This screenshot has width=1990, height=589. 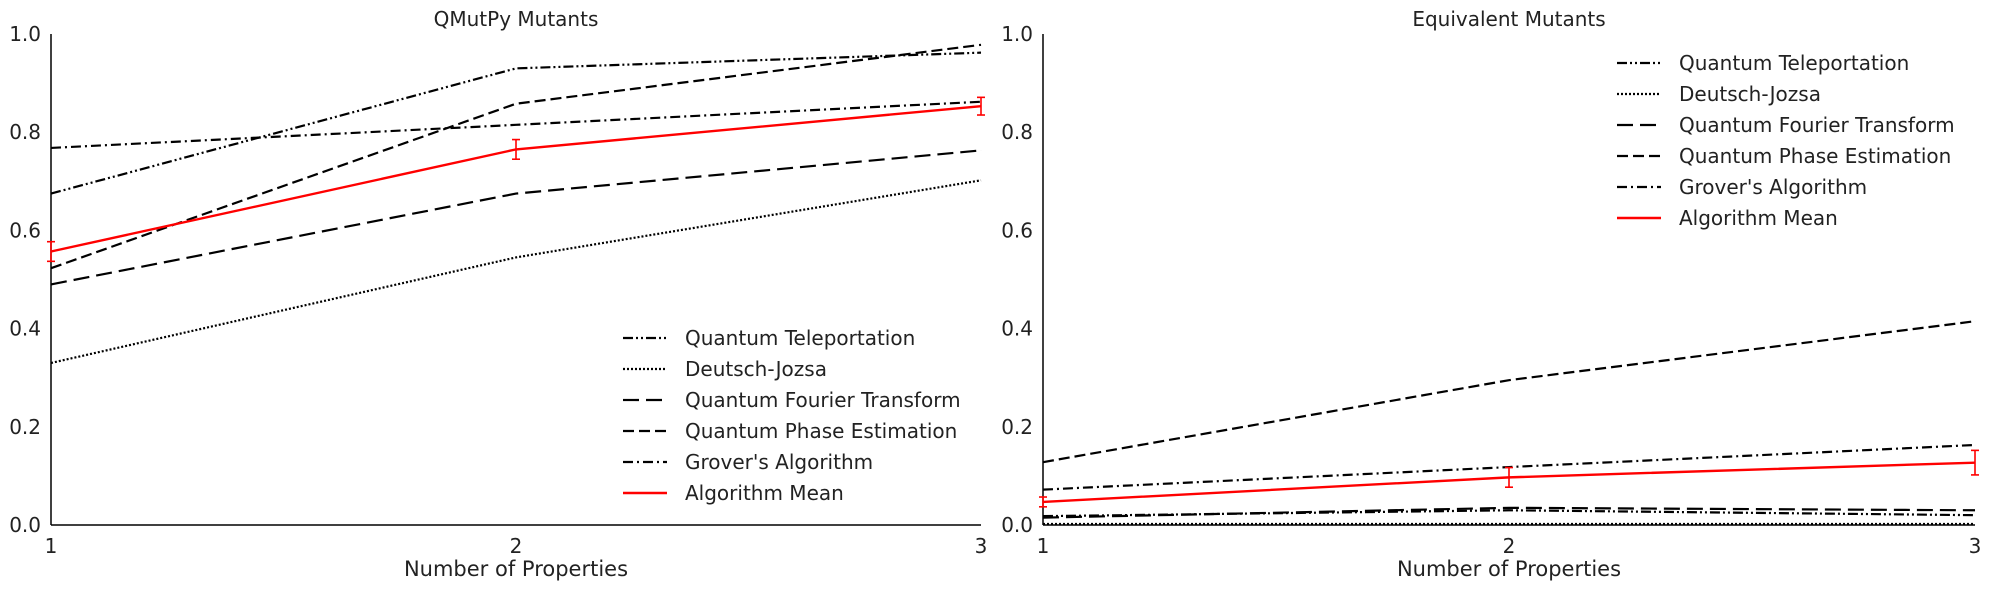 I want to click on series-line-quantum-teleportation, so click(x=516, y=123).